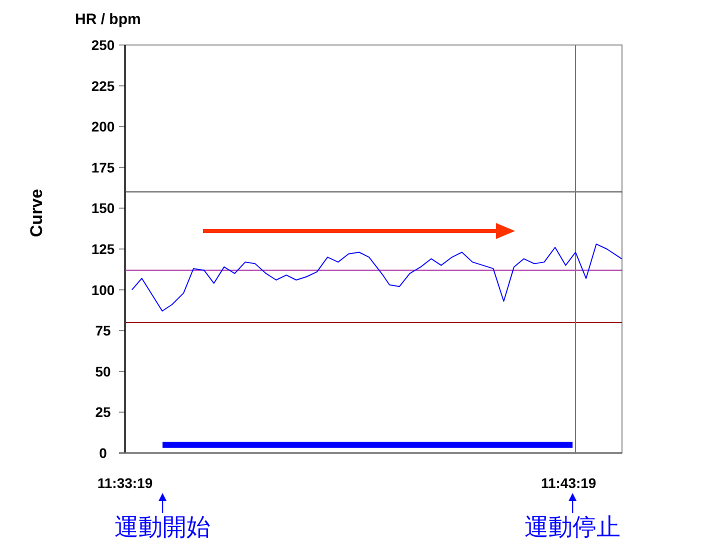 This screenshot has width=717, height=546. Describe the element at coordinates (568, 483) in the screenshot. I see `xtick-label: 11:43:19` at that location.